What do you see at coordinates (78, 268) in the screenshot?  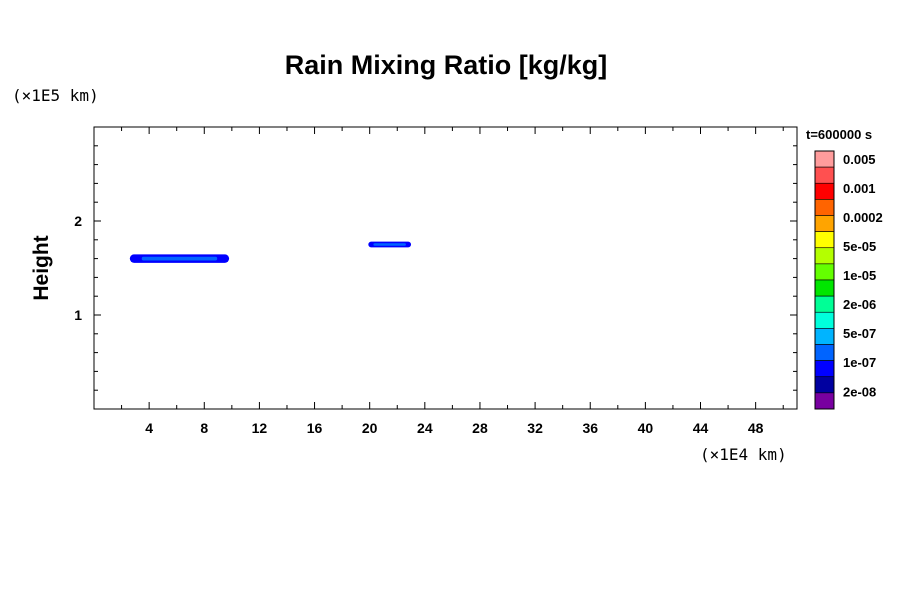 I see `y-tick-labels: 12` at bounding box center [78, 268].